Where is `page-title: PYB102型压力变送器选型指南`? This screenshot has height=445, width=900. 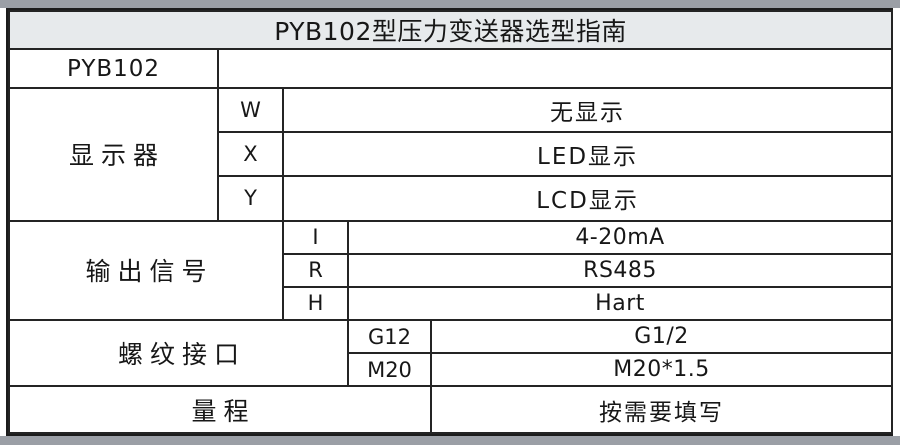
page-title: PYB102型压力变送器选型指南 is located at coordinates (450, 30).